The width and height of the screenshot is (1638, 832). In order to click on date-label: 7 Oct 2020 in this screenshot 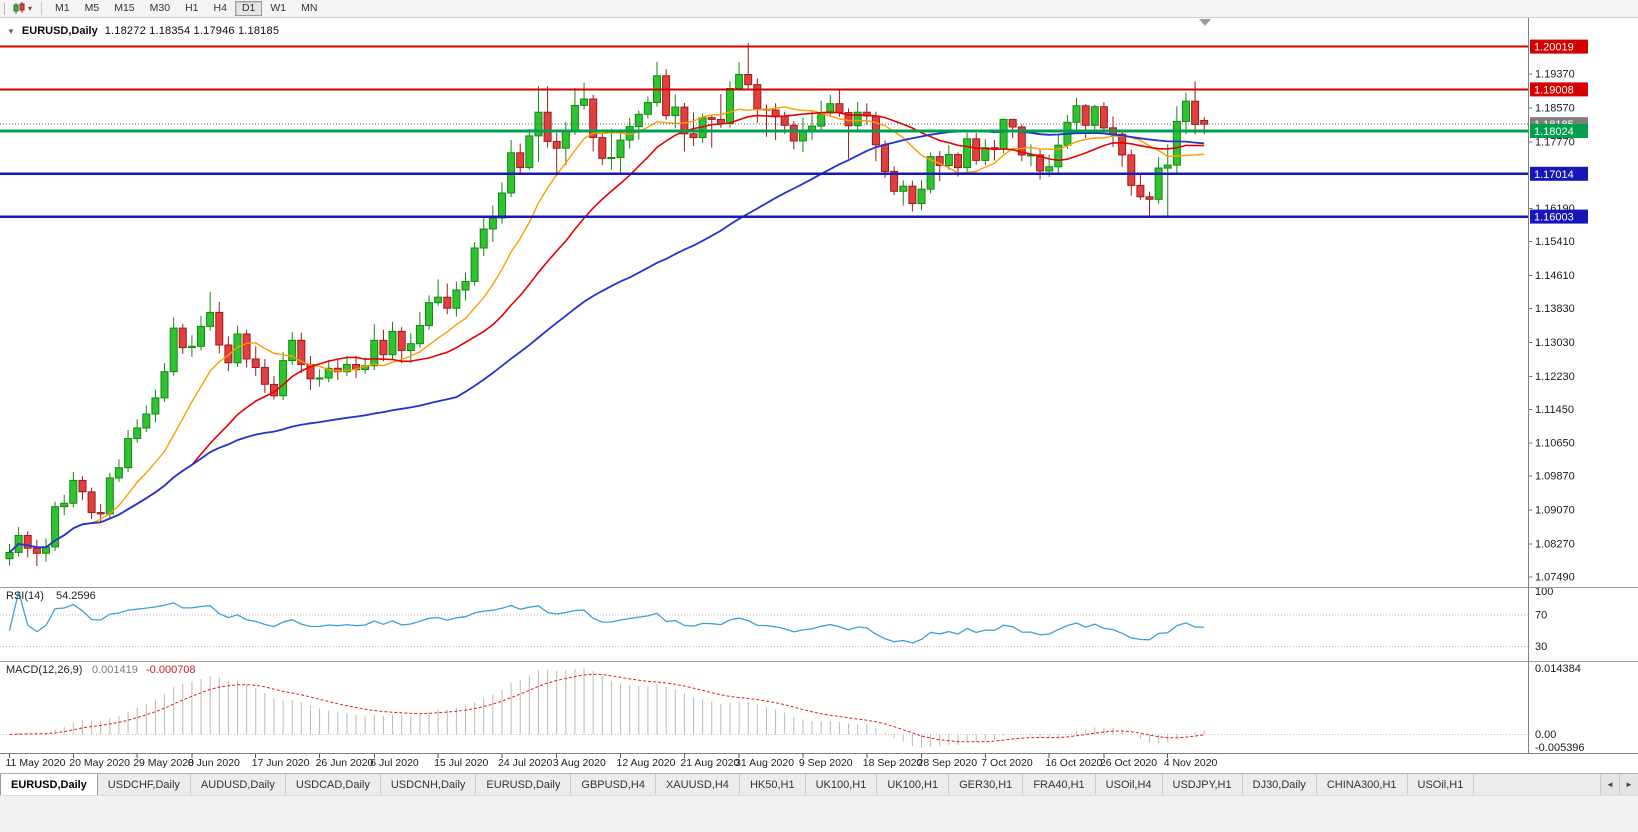, I will do `click(1007, 763)`.